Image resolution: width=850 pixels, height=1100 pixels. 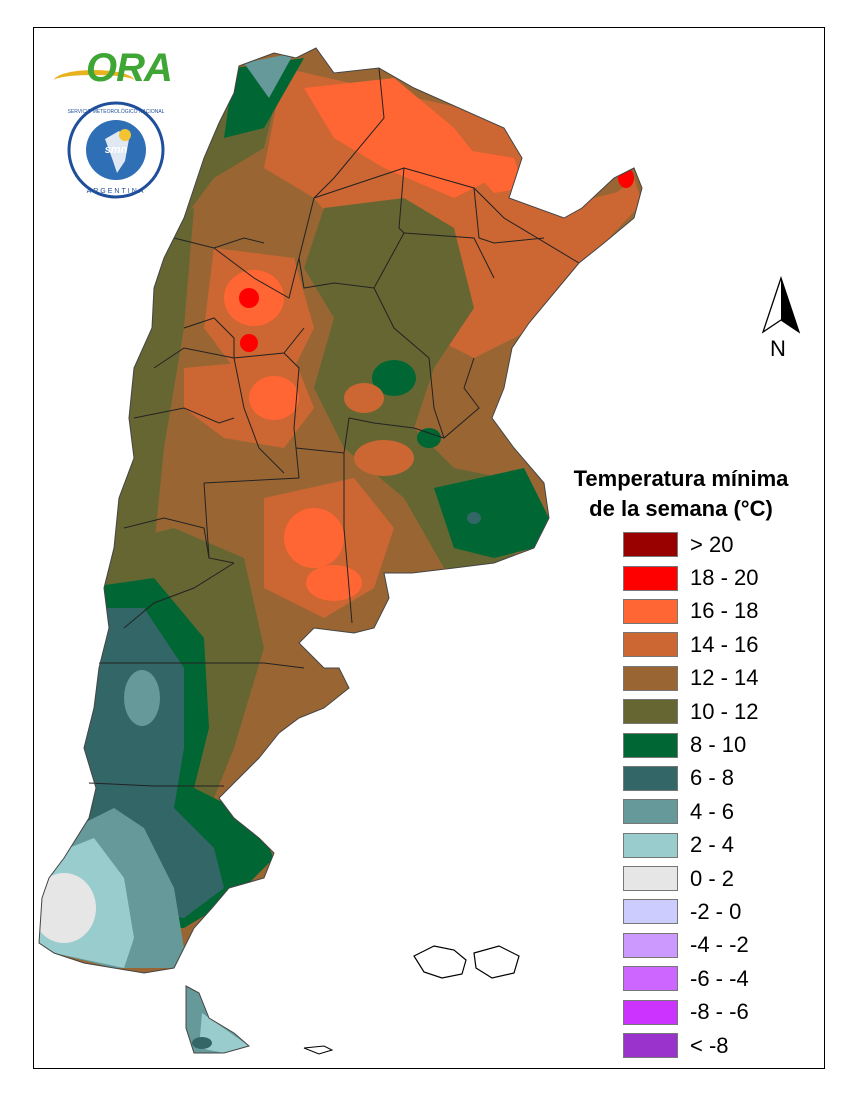 I want to click on north-arrow: N, so click(x=781, y=320).